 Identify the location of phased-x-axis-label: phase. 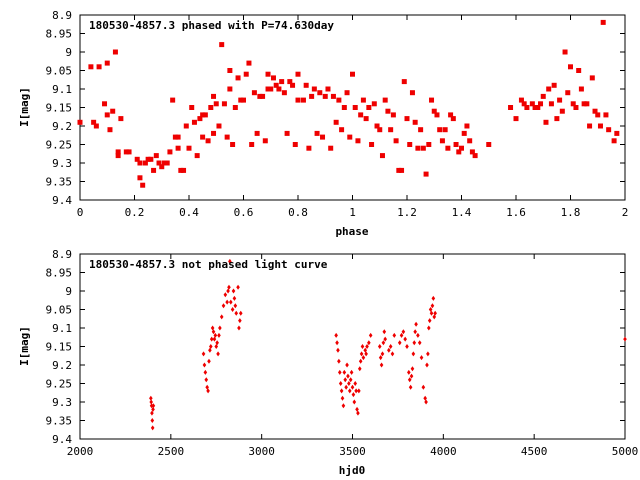
(351, 231).